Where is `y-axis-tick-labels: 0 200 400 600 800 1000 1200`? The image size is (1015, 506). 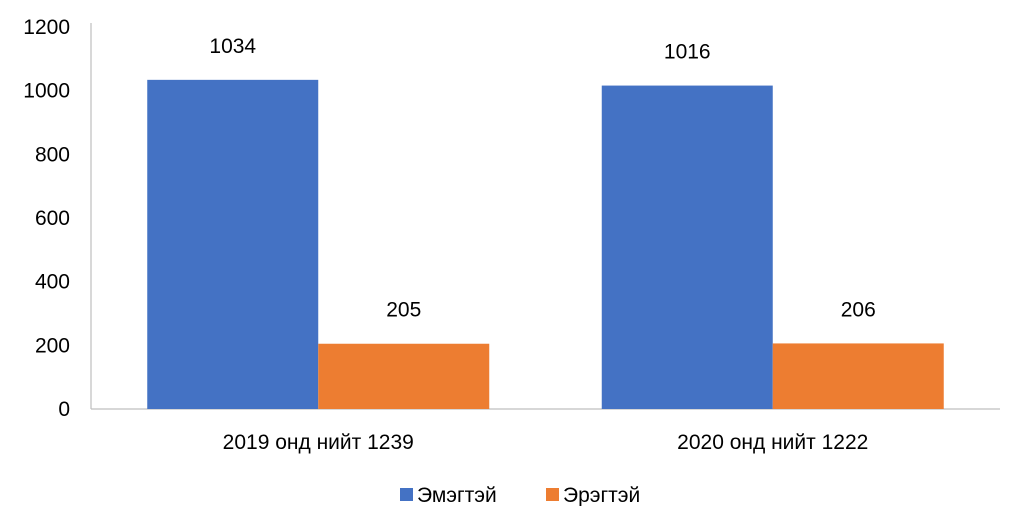 y-axis-tick-labels: 0 200 400 600 800 1000 1200 is located at coordinates (46, 218).